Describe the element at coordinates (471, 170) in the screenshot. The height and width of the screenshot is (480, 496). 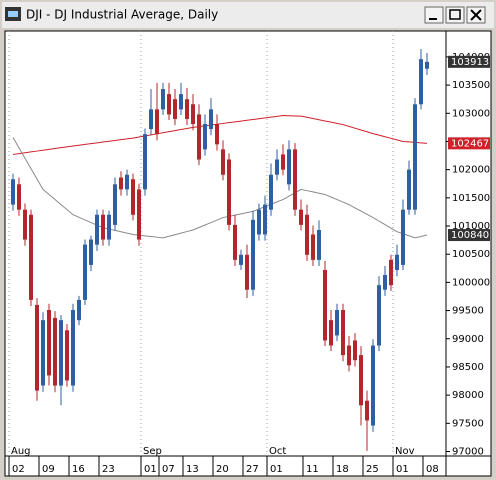
I see `y-tick-label: 102000` at that location.